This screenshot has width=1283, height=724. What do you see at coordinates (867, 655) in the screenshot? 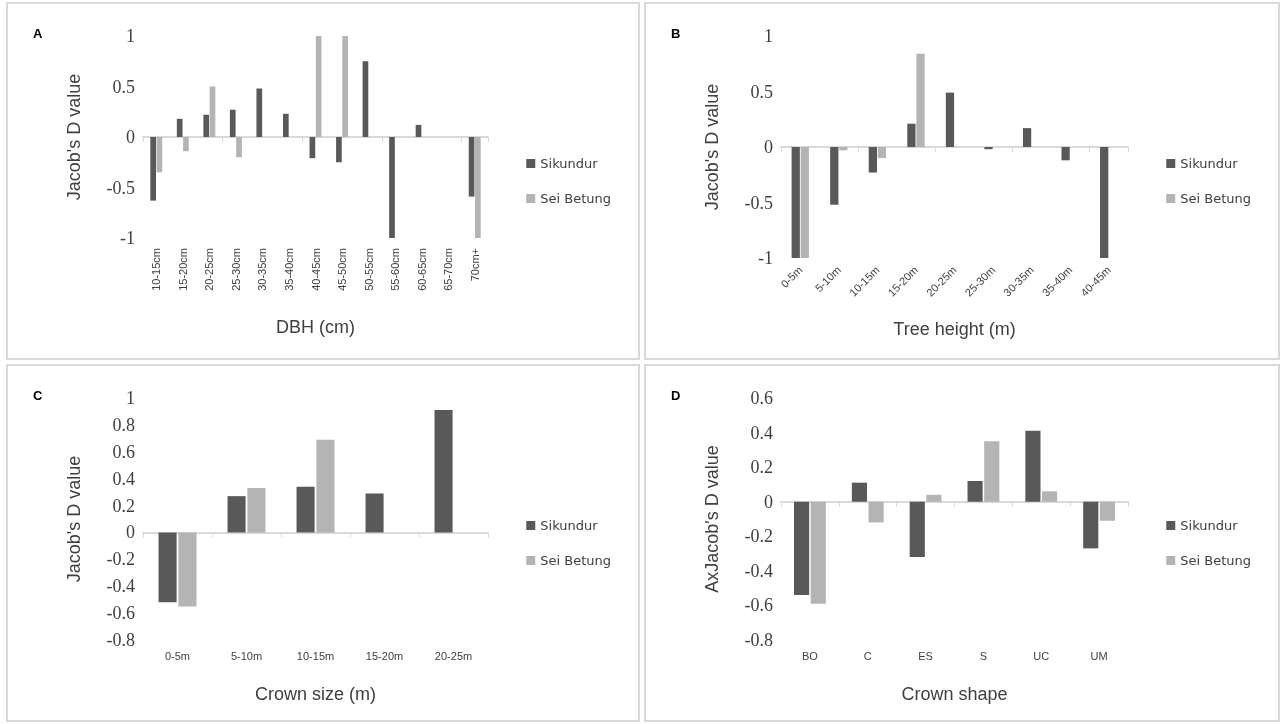
I see `x-tick-label: C` at bounding box center [867, 655].